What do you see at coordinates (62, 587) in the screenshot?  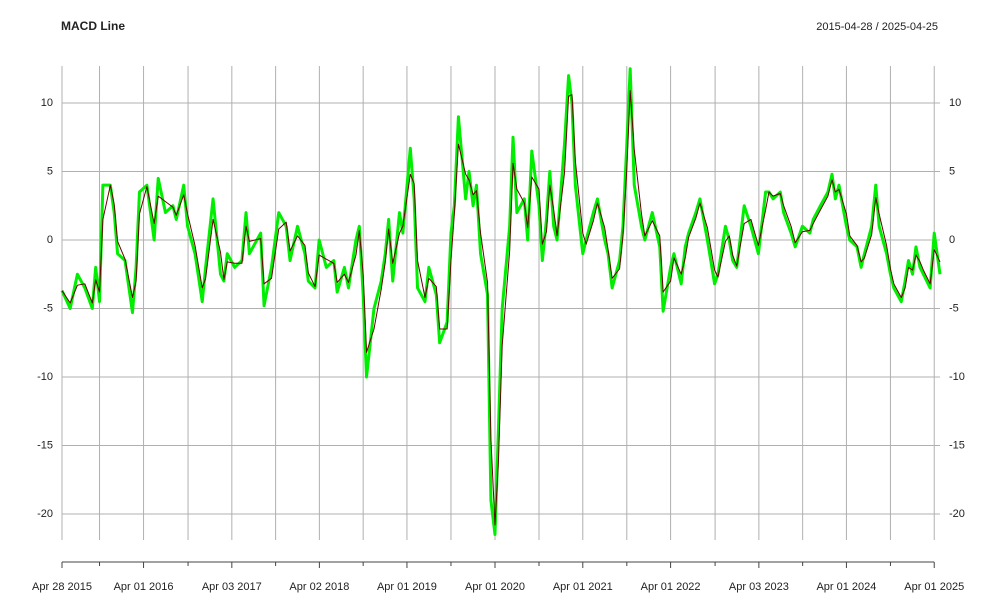 I see `x-tick-label: Apr 28 2015` at bounding box center [62, 587].